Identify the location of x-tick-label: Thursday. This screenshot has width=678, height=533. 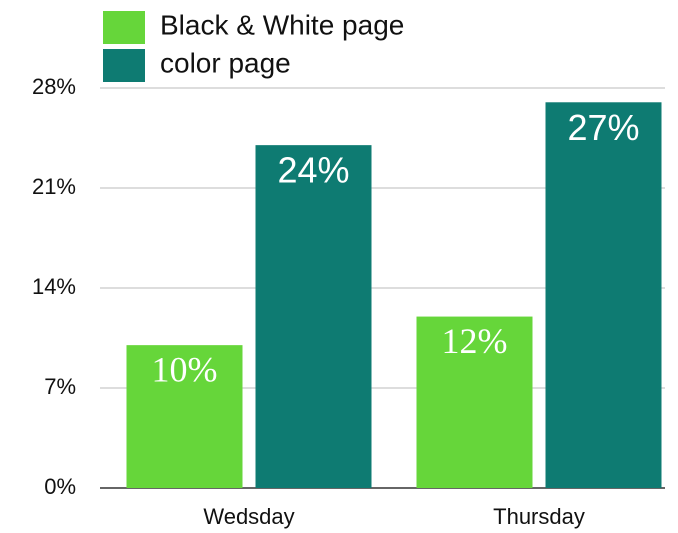
(539, 516).